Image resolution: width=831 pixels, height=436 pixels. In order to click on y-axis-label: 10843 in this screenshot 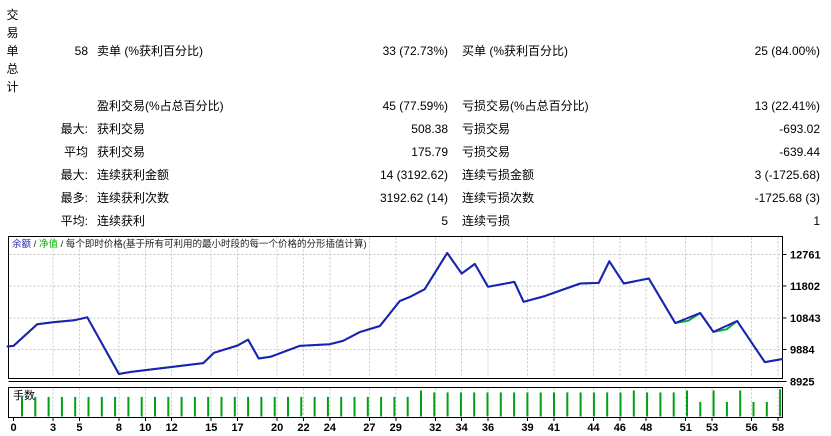, I will do `click(805, 319)`.